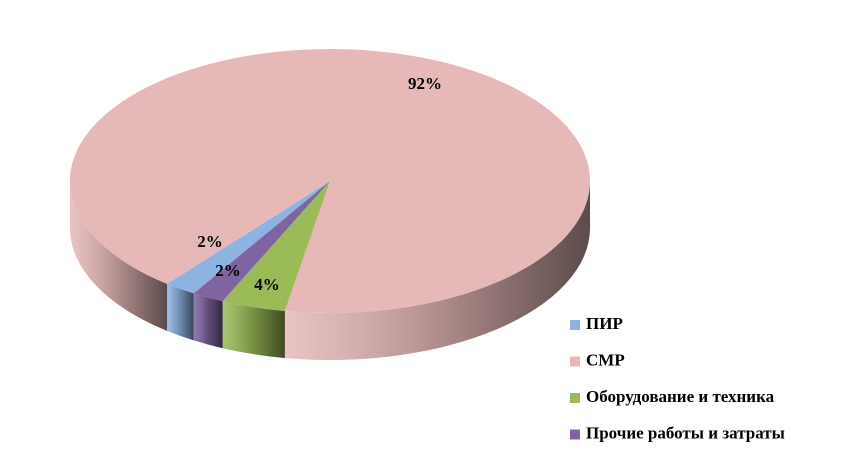 This screenshot has width=842, height=450. What do you see at coordinates (267, 284) in the screenshot?
I see `data-label: 4%` at bounding box center [267, 284].